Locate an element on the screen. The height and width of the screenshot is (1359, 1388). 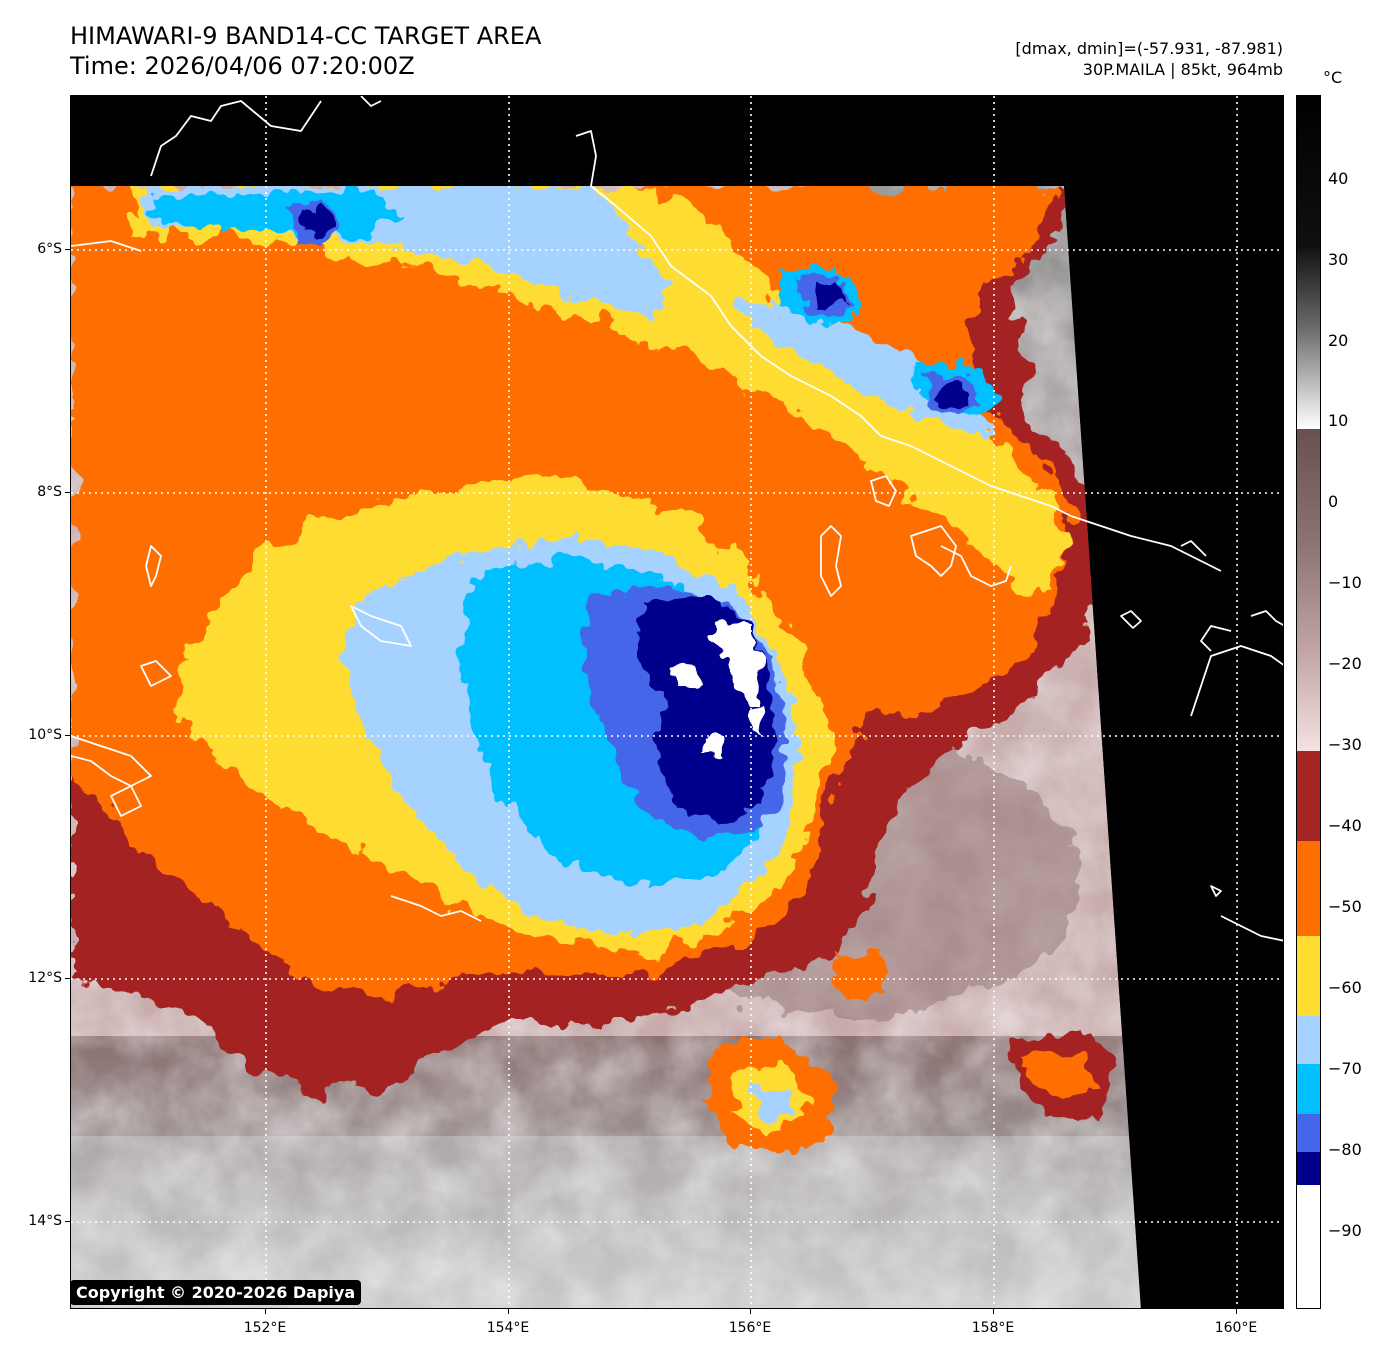
lat-label: 6°S is located at coordinates (49, 249).